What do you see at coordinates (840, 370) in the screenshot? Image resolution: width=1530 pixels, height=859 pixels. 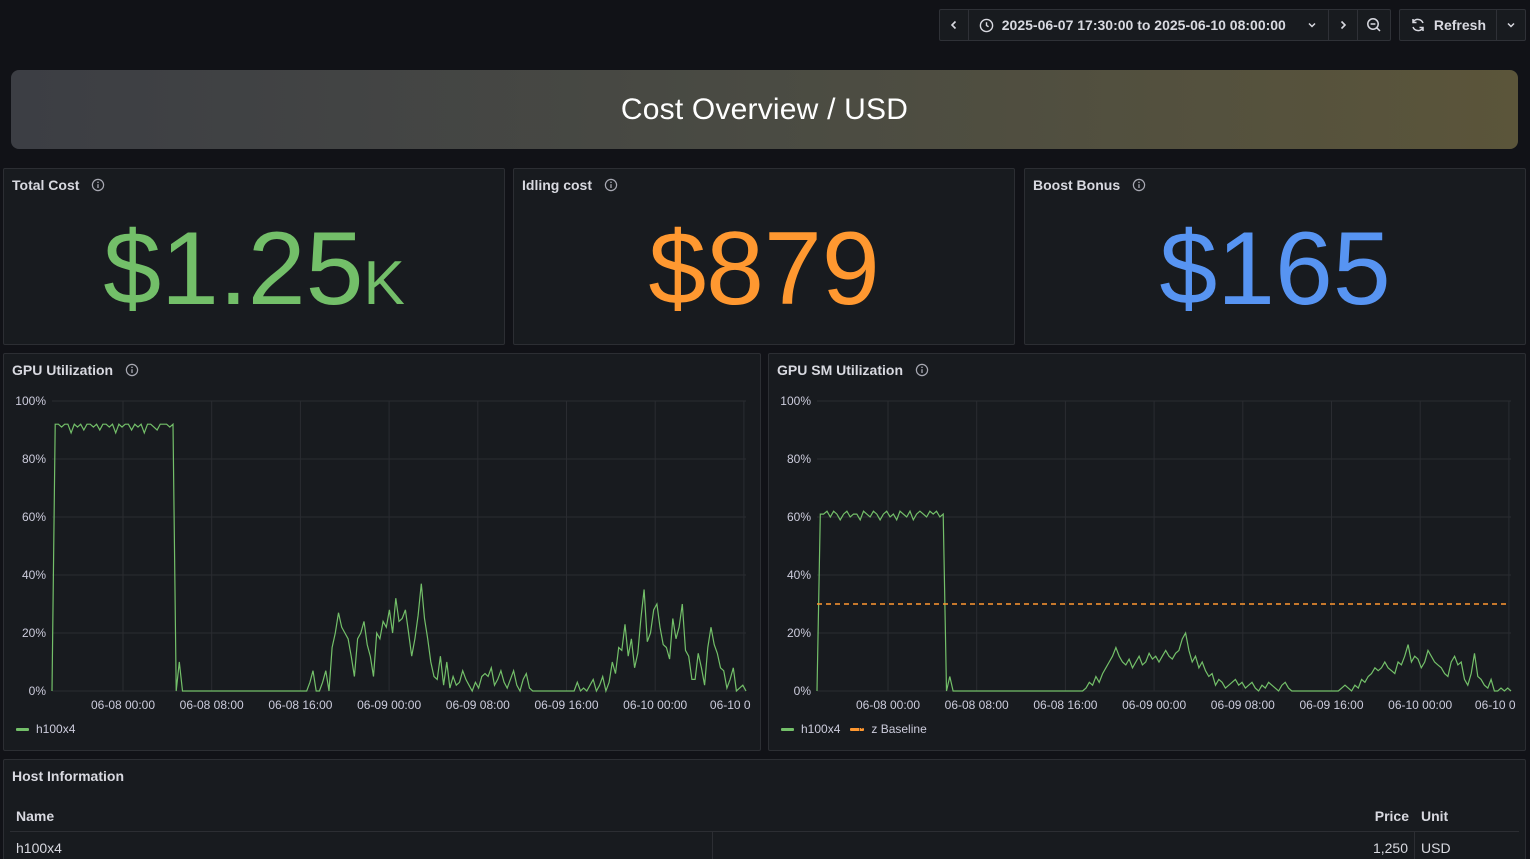 I see `panel-title-text: GPU SM Utilization` at bounding box center [840, 370].